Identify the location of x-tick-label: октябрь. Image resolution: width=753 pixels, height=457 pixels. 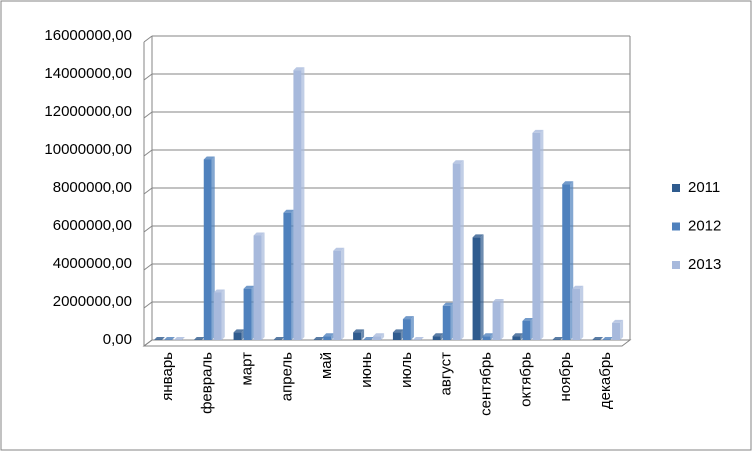
(525, 379).